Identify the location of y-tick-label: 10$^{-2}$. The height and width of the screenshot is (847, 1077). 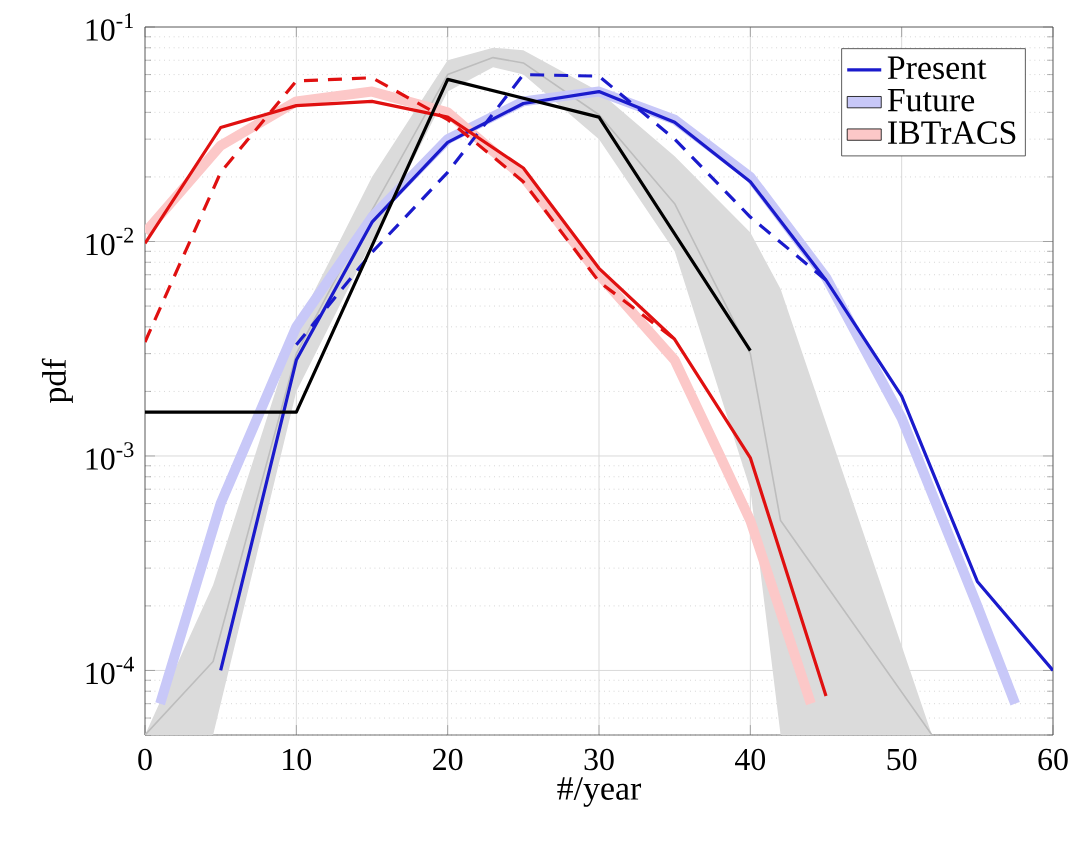
(110, 241).